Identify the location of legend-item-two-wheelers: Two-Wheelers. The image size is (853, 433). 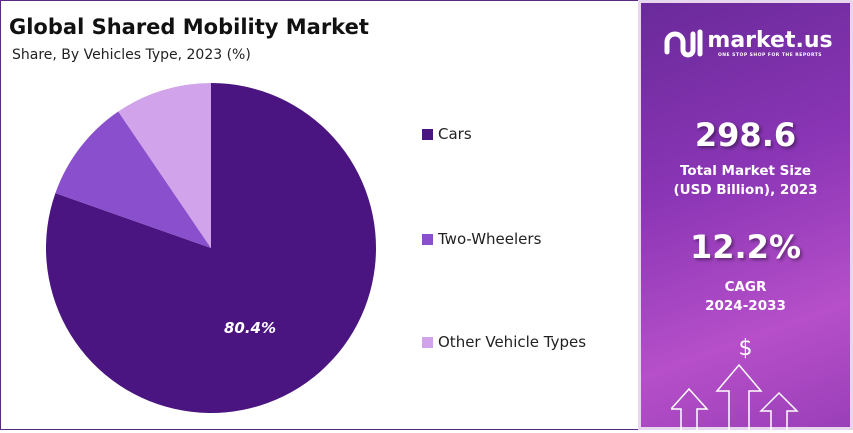
(481, 239).